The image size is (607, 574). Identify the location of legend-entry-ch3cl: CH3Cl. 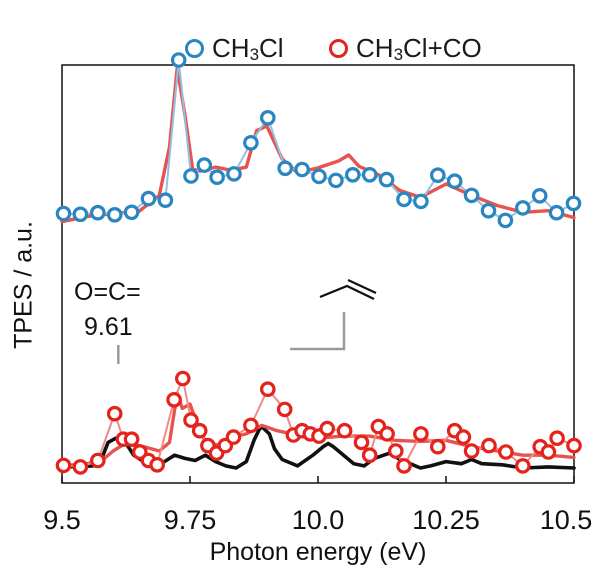
(234, 48).